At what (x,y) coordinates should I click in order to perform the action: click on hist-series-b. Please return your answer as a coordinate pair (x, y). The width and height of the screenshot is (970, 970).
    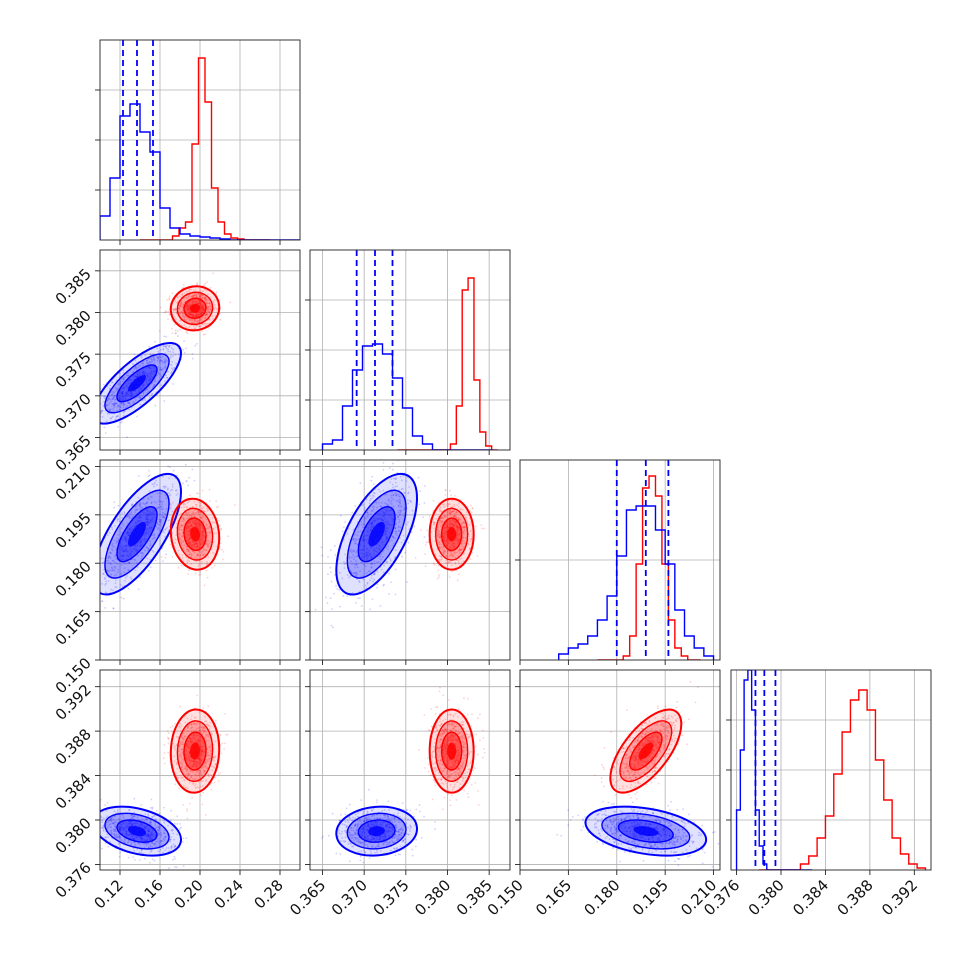
    Looking at the image, I should click on (649, 567).